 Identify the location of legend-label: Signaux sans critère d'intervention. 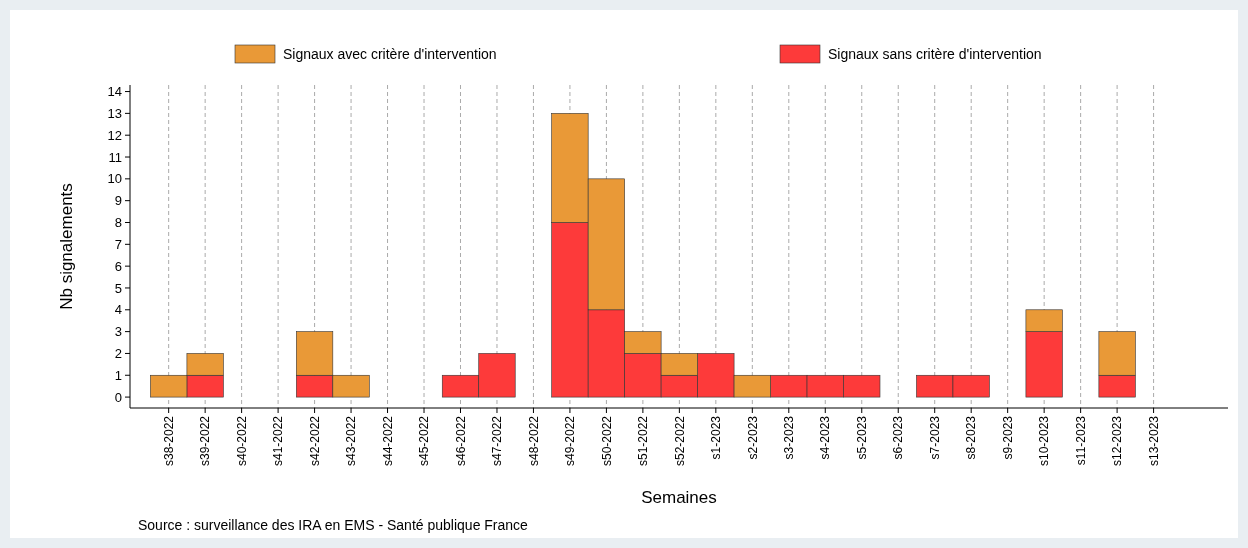
(935, 54).